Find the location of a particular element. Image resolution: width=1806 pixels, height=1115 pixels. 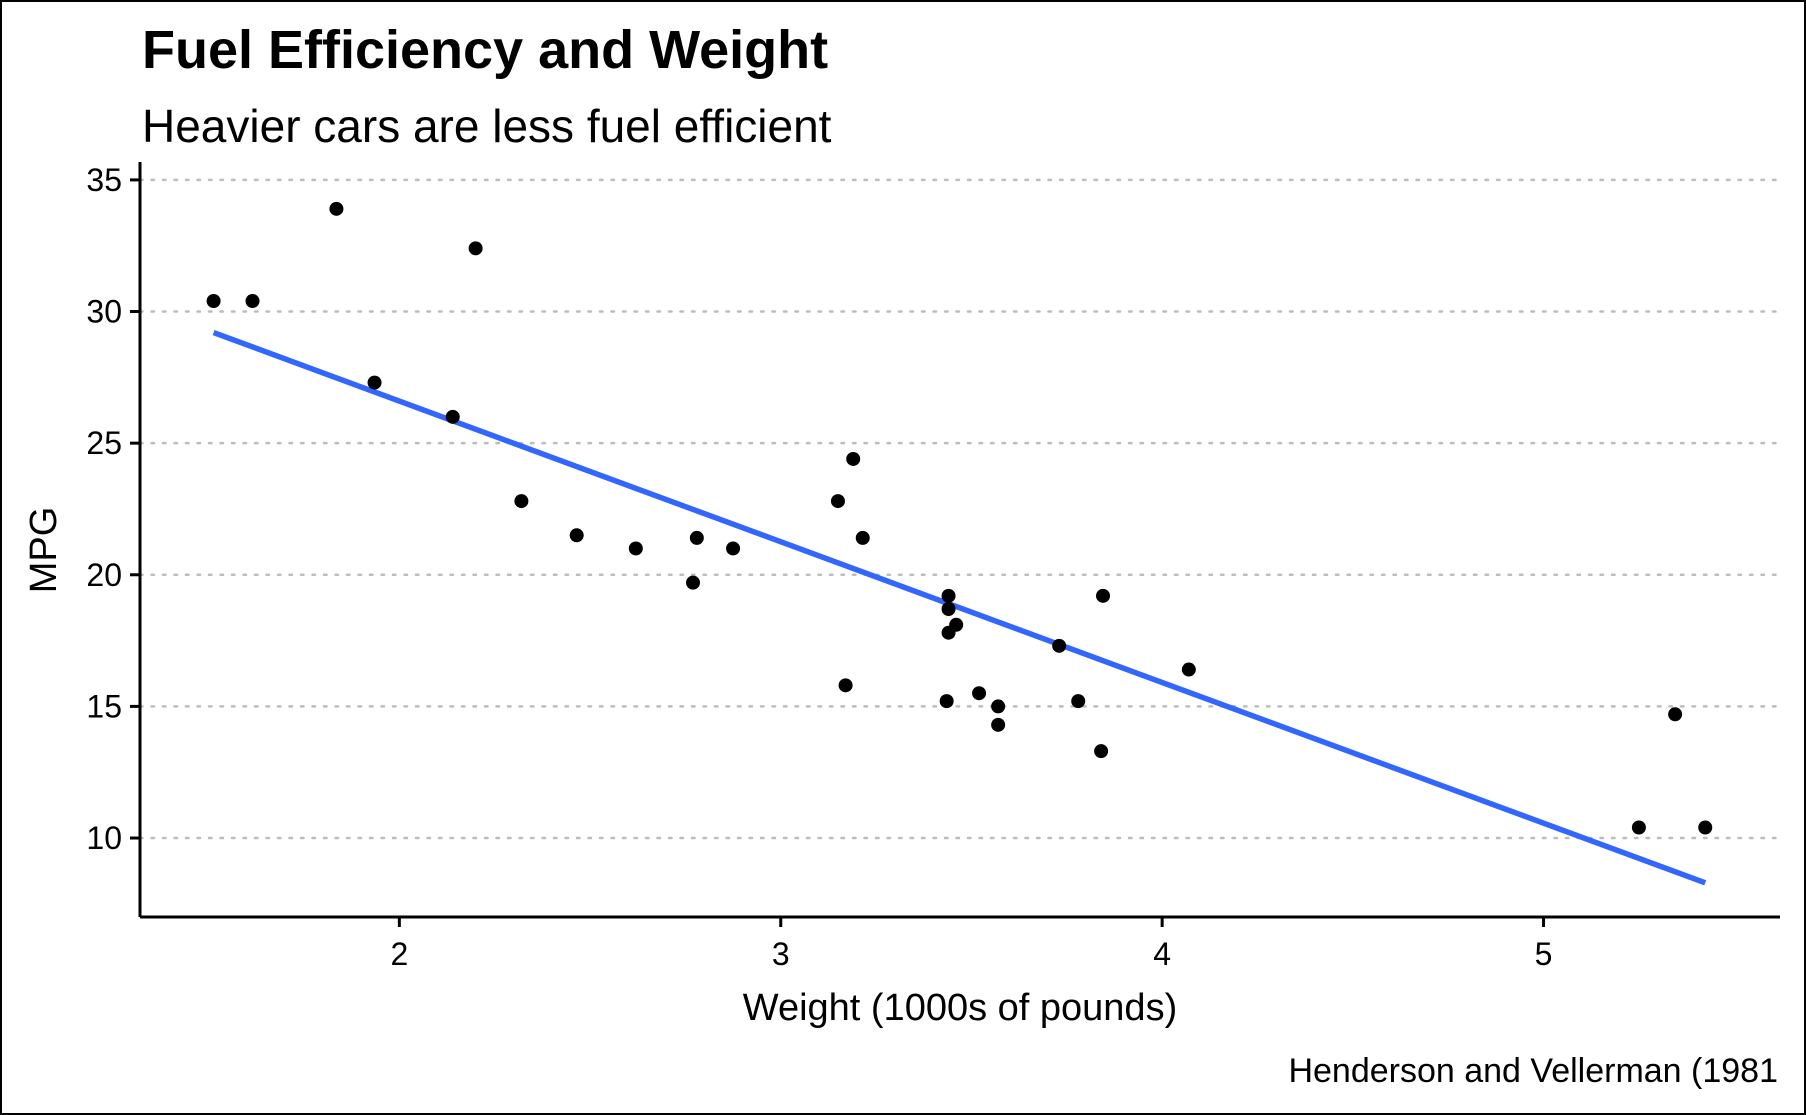

x-tick-label: 5 is located at coordinates (1544, 954).